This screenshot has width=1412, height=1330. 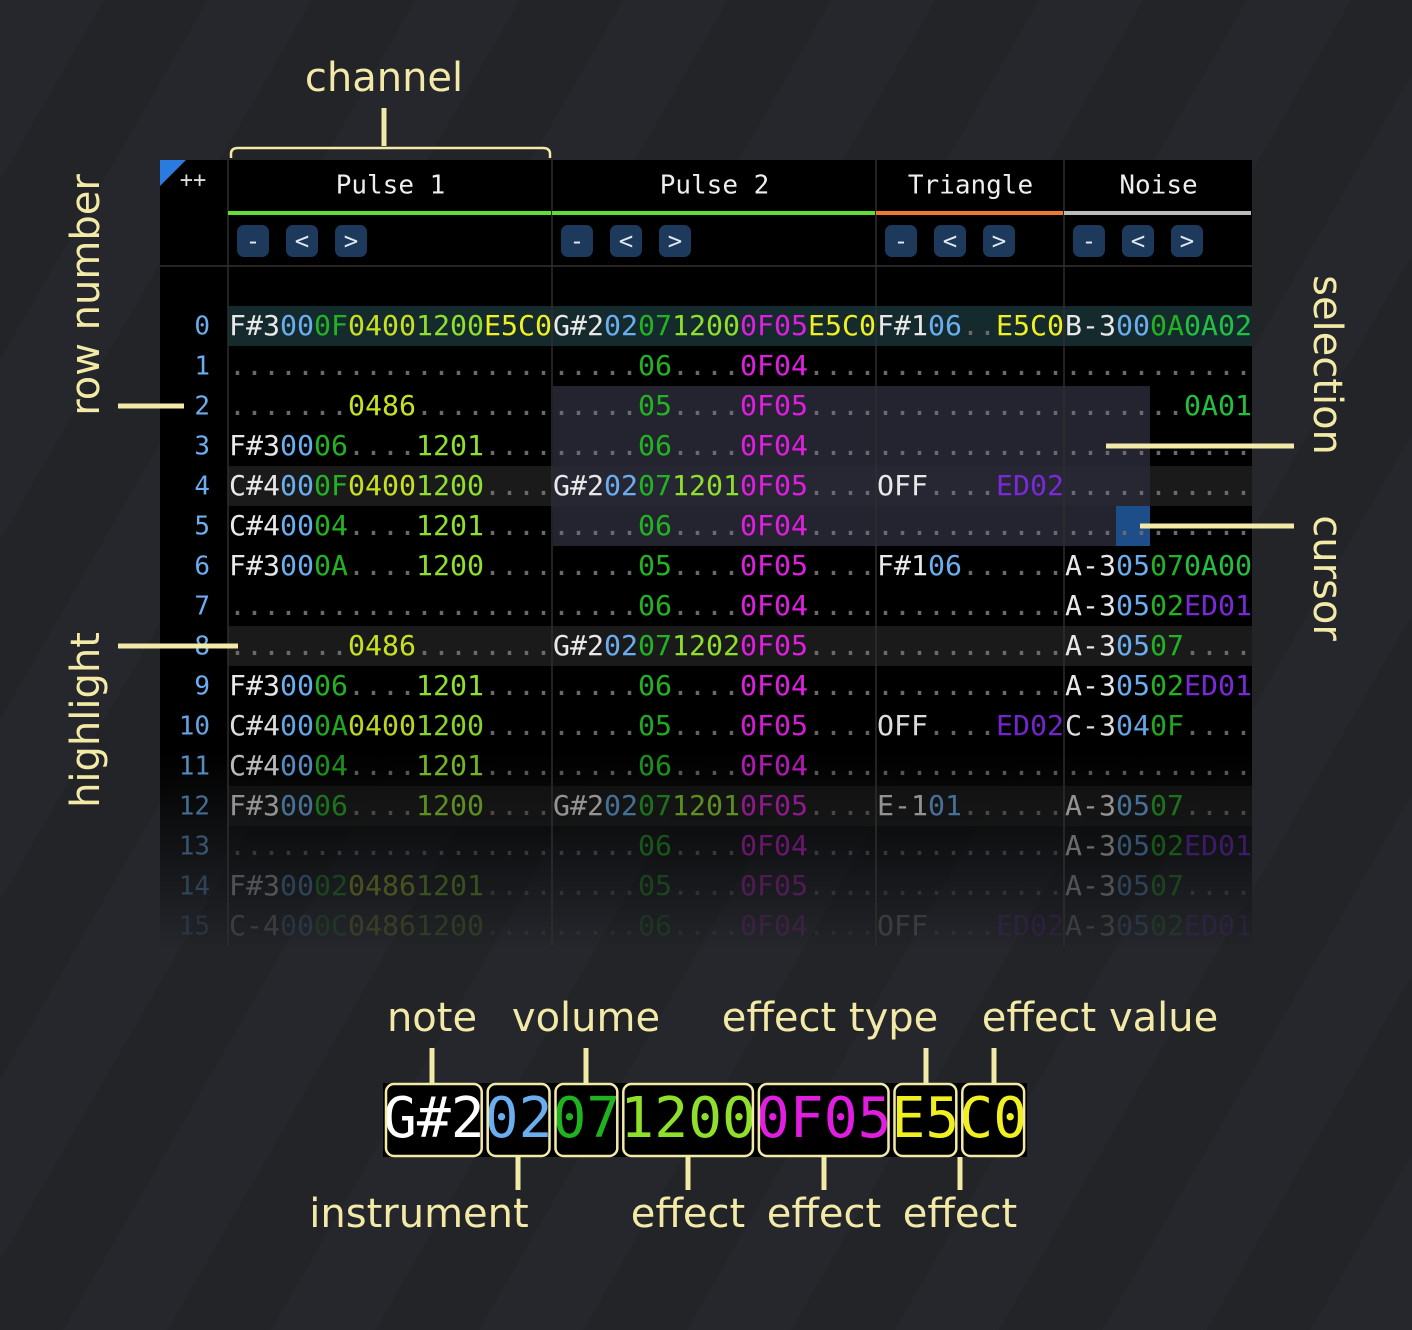 I want to click on channel-button-label: -, so click(x=253, y=241).